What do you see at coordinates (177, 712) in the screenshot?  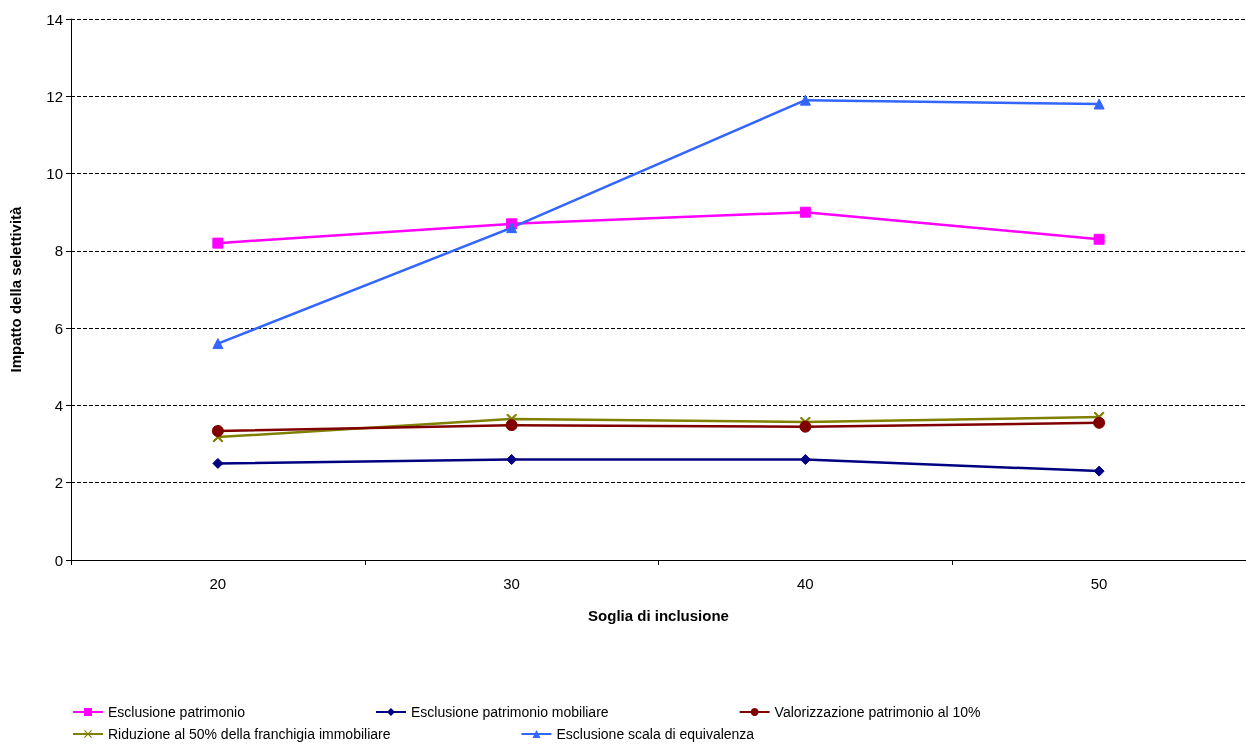 I see `legend-label: Esclusione patrimonio` at bounding box center [177, 712].